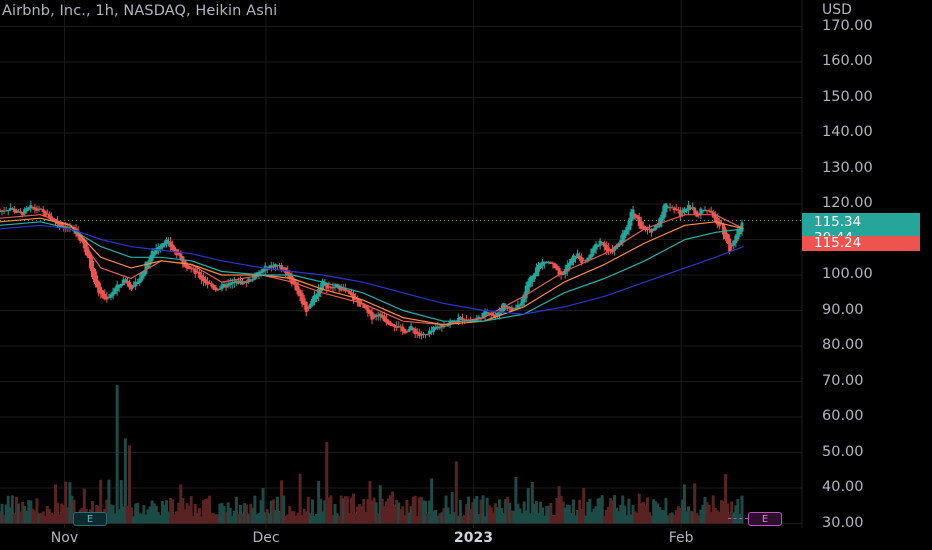 This screenshot has width=932, height=550. I want to click on prev-close-value: 115.24, so click(838, 243).